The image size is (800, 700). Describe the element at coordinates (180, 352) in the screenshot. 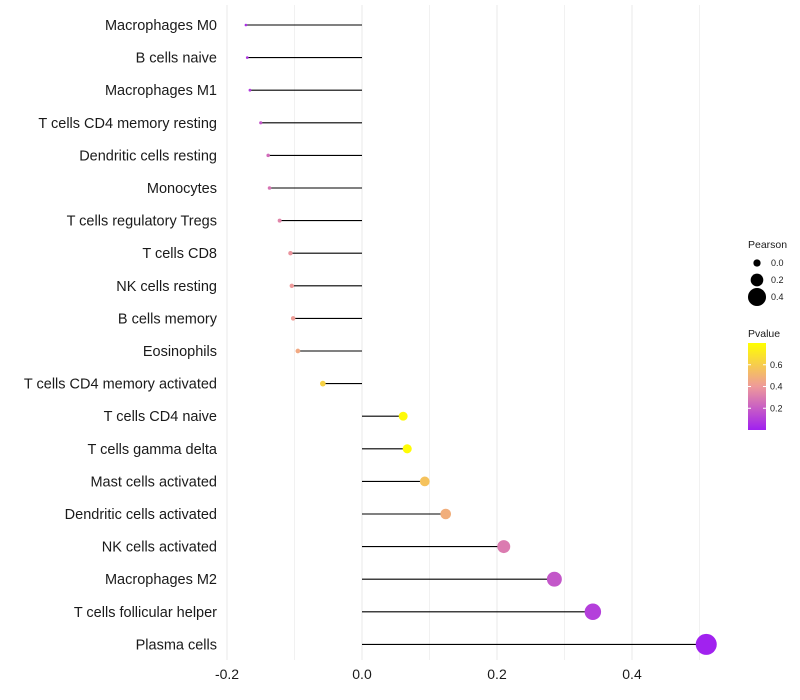

I see `category-label: Eosinophils` at that location.